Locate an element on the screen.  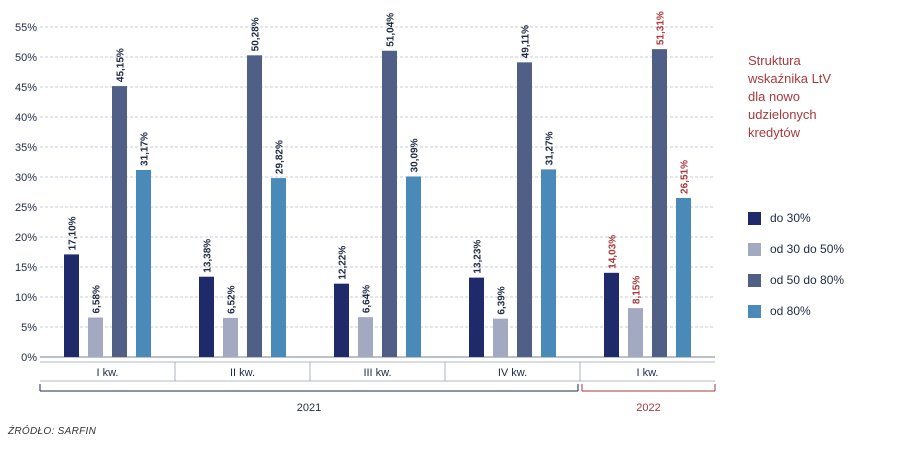
data-label: 49,11% is located at coordinates (526, 41).